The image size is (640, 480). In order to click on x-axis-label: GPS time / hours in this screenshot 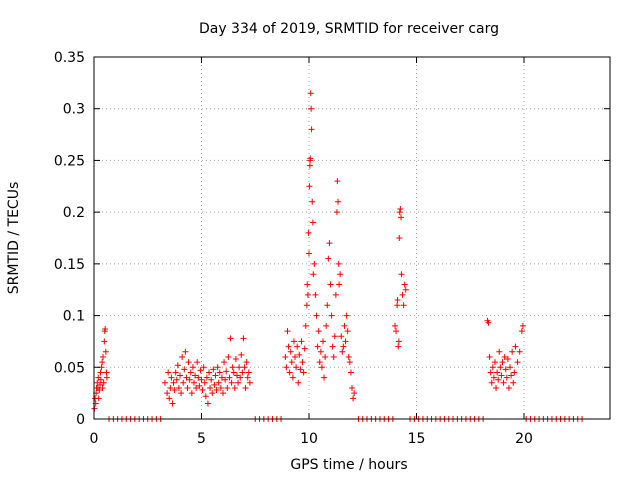, I will do `click(348, 465)`.